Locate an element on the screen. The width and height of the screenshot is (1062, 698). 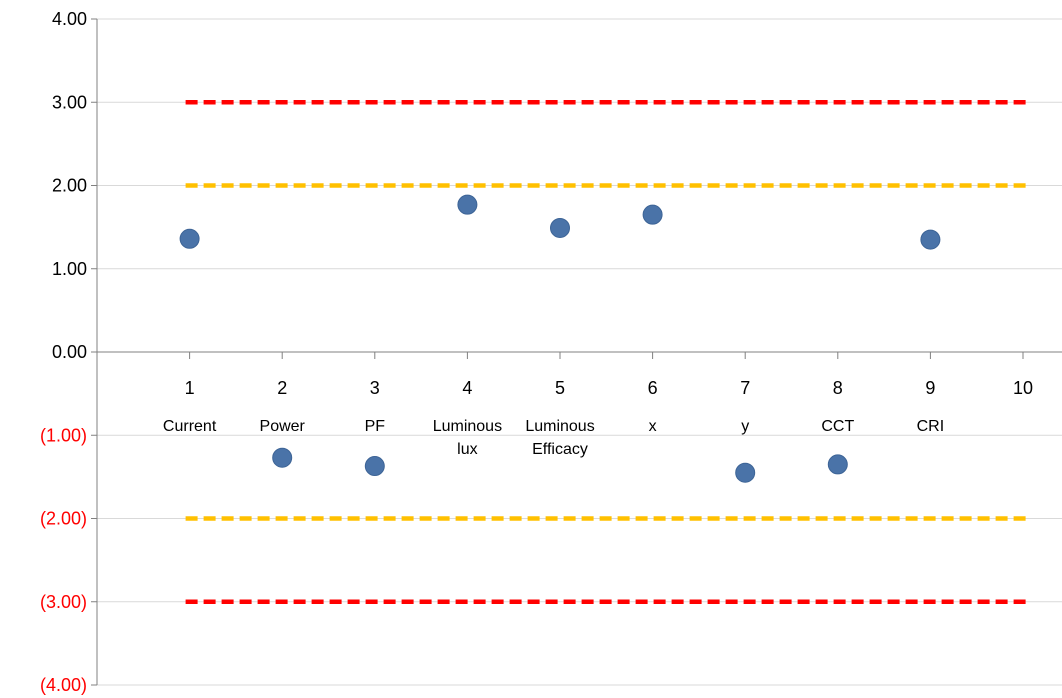
x-tick-label: 5 is located at coordinates (560, 388).